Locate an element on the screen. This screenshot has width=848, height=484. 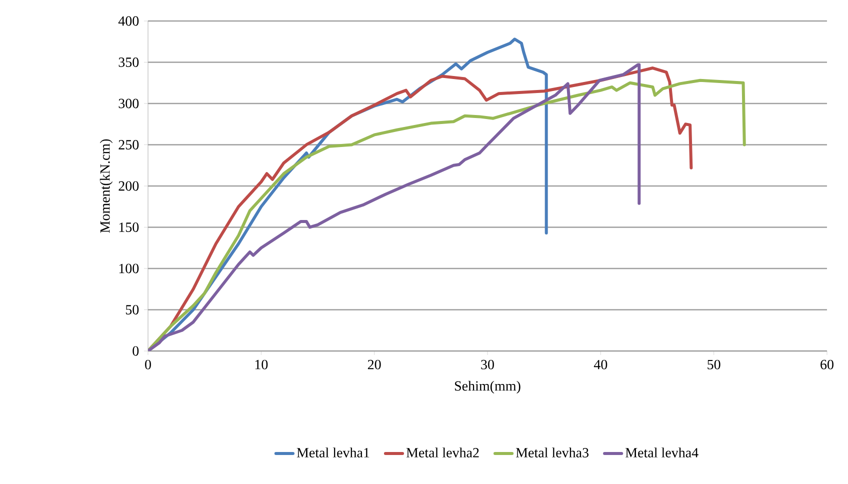
x-axis-title: Sehim(mm) is located at coordinates (487, 387).